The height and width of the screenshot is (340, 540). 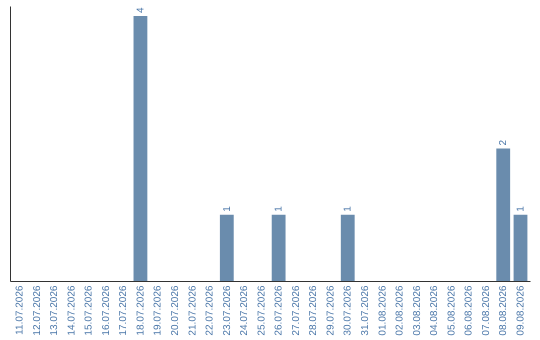 What do you see at coordinates (140, 9) in the screenshot?
I see `data-label: 4` at bounding box center [140, 9].